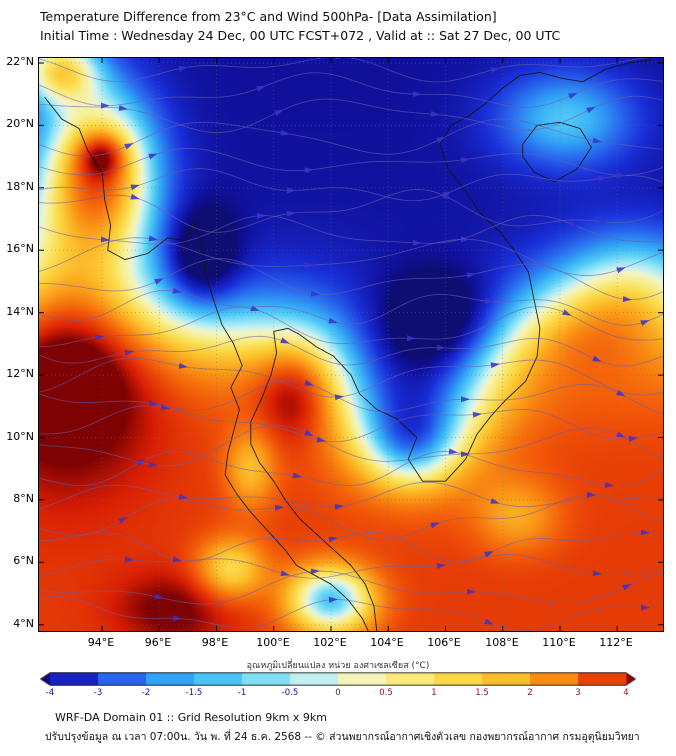 Image resolution: width=676 pixels, height=756 pixels. I want to click on colorbar-tick-label: 0, so click(338, 693).